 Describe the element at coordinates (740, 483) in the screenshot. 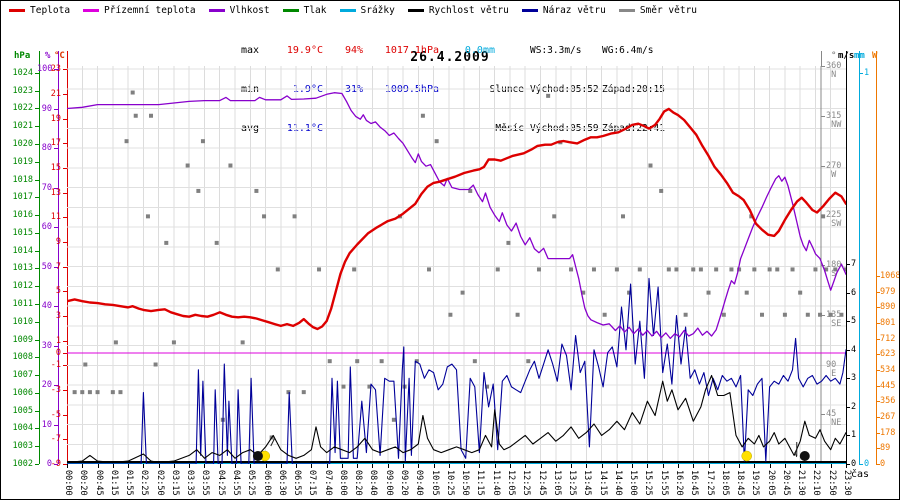

I see `x-tick-label: 18:45` at that location.